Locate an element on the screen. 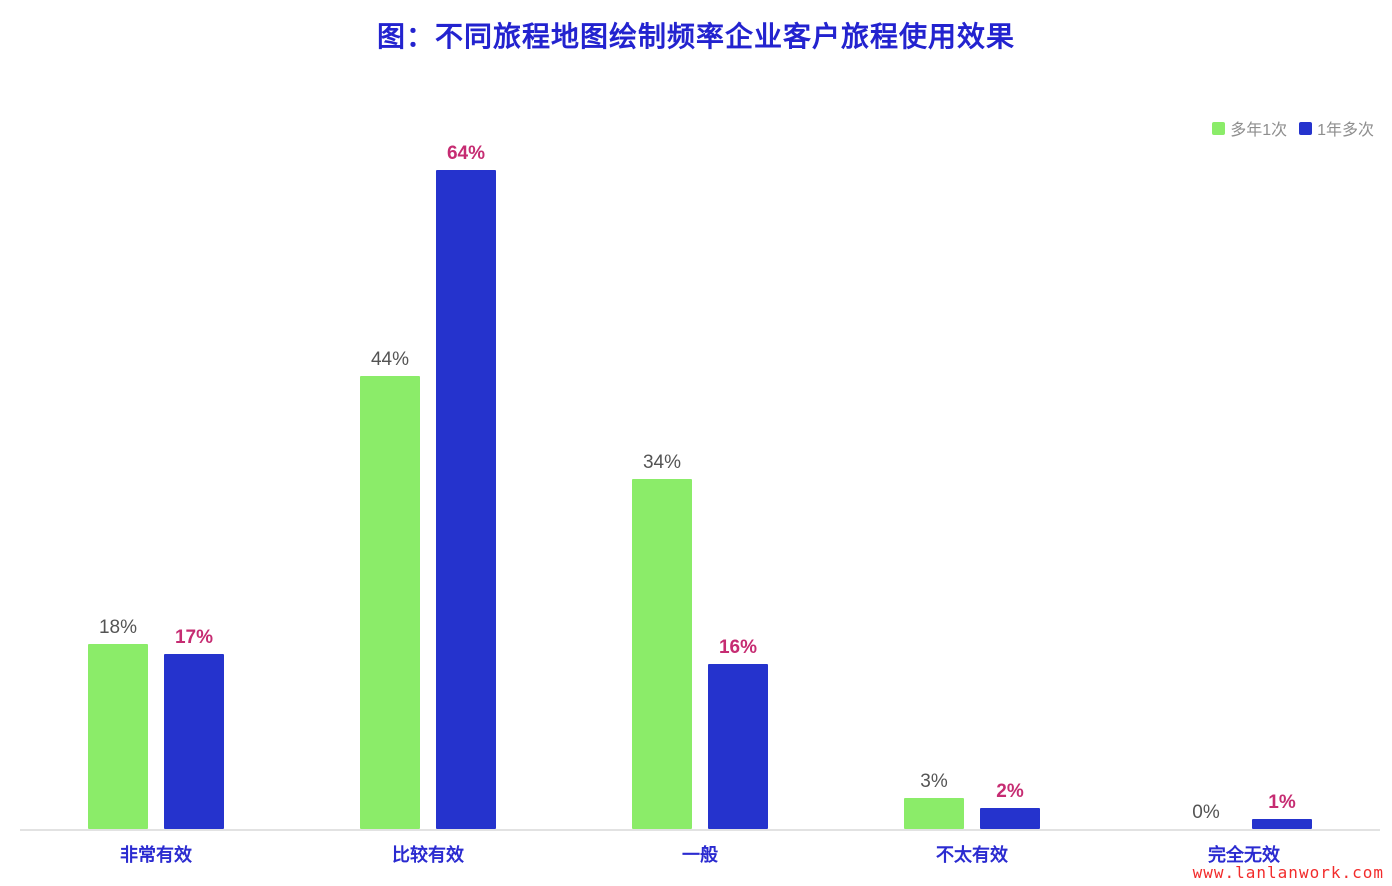  bar-with-label: 64% is located at coordinates (466, 486).